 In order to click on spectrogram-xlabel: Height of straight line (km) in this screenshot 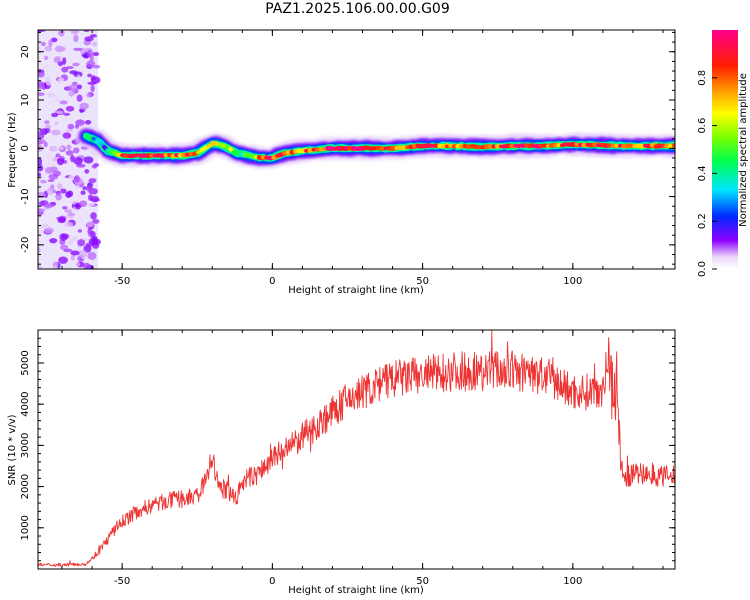, I will do `click(356, 290)`.